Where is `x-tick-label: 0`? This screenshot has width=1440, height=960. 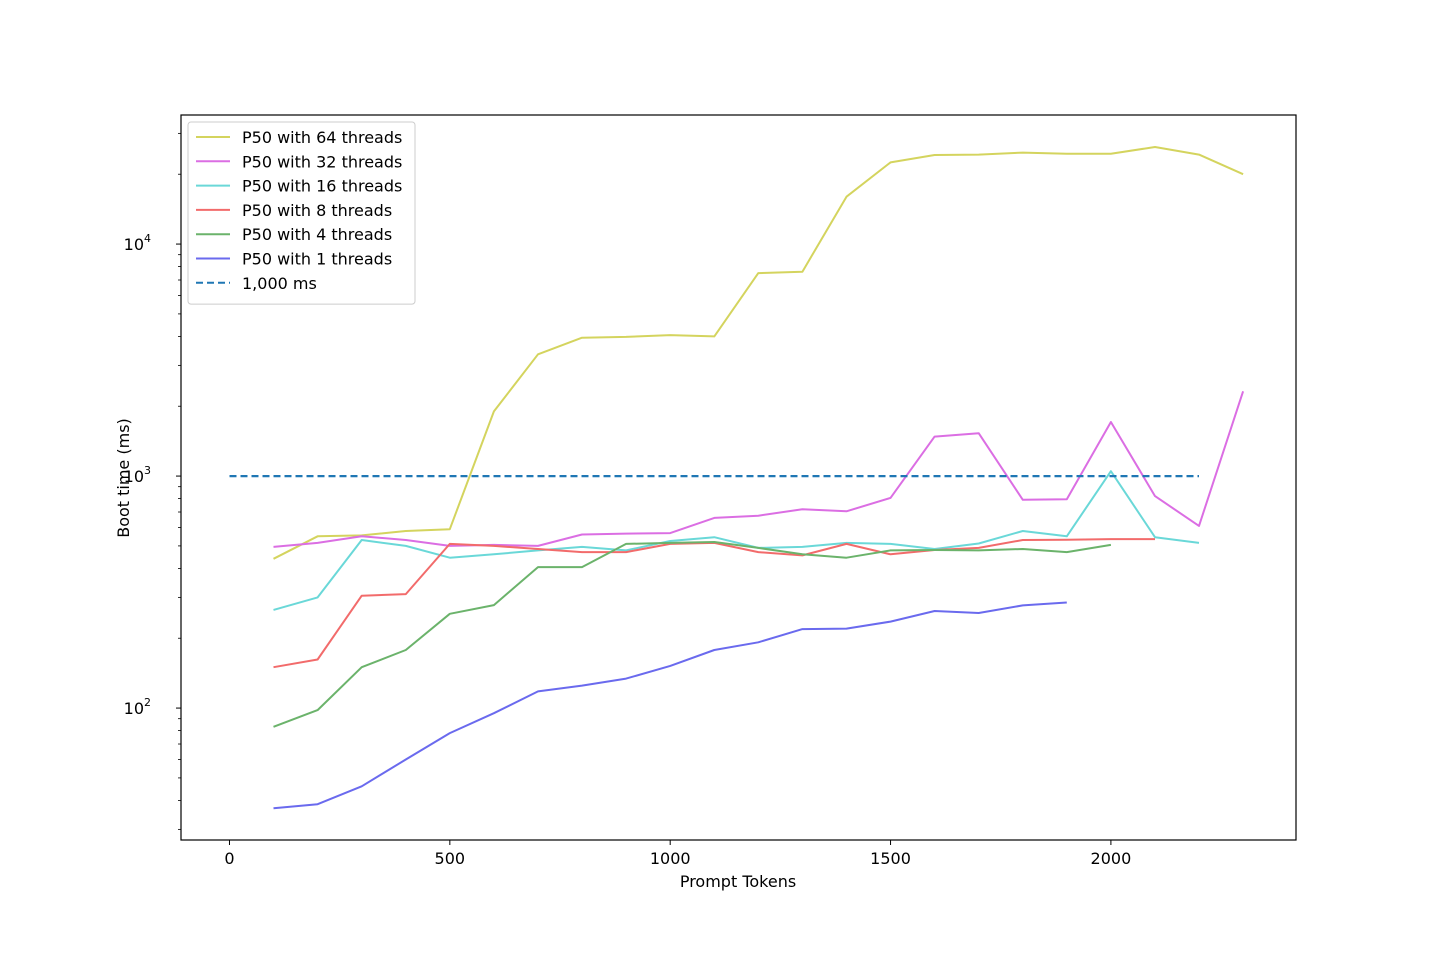 x-tick-label: 0 is located at coordinates (229, 858).